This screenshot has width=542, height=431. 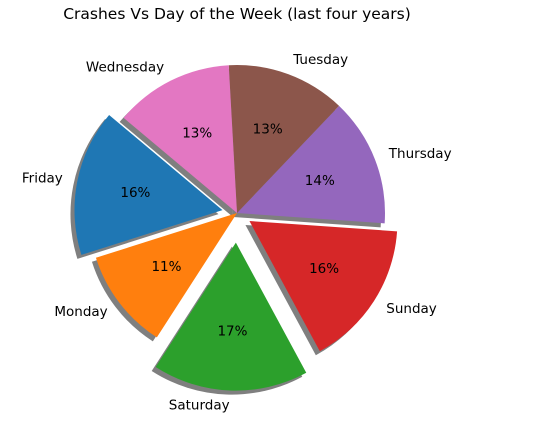 I want to click on slice-saturday, so click(x=231, y=316).